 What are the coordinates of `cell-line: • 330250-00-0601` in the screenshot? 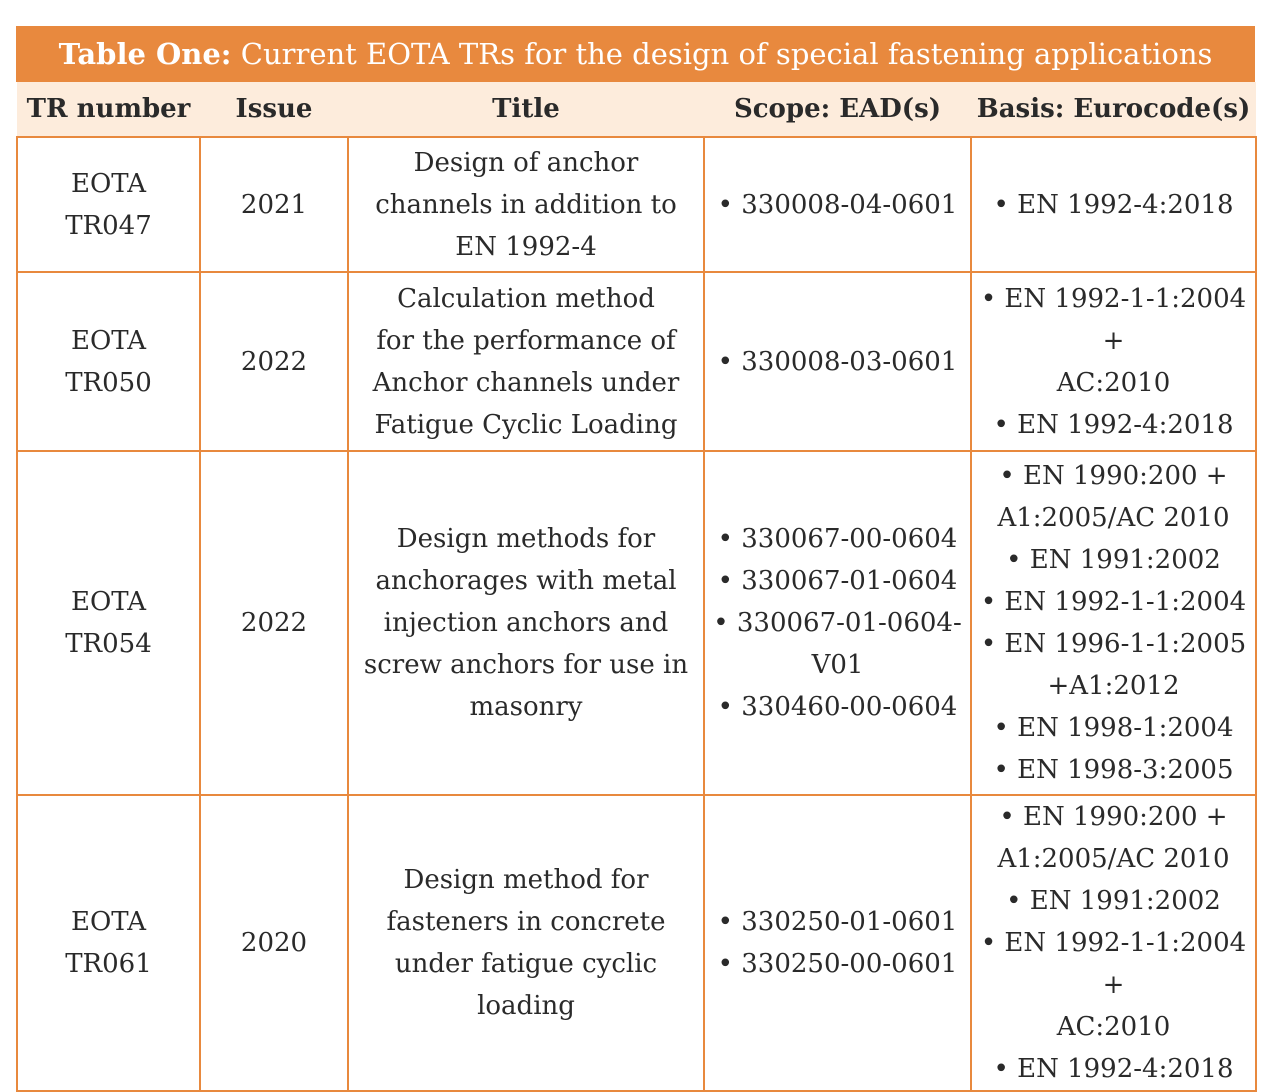 It's located at (837, 964).